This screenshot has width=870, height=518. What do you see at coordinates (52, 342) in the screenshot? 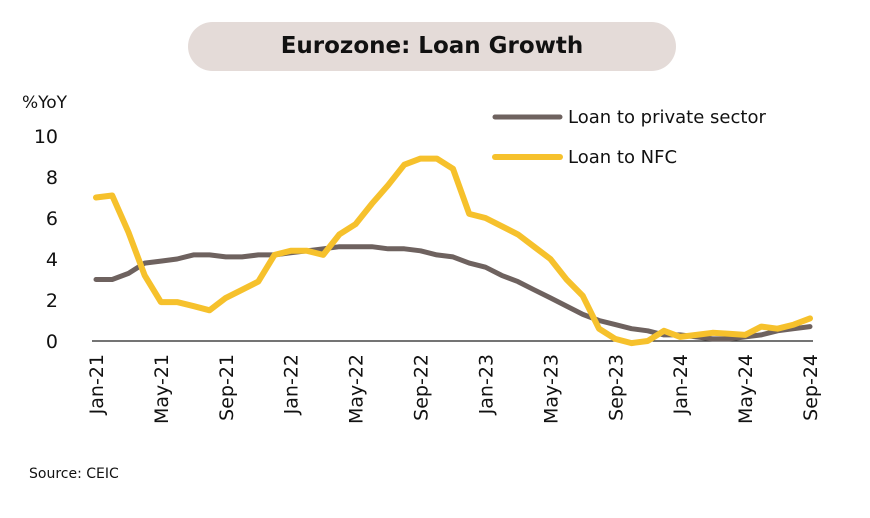
I see `y-tick-label: 0` at bounding box center [52, 342].